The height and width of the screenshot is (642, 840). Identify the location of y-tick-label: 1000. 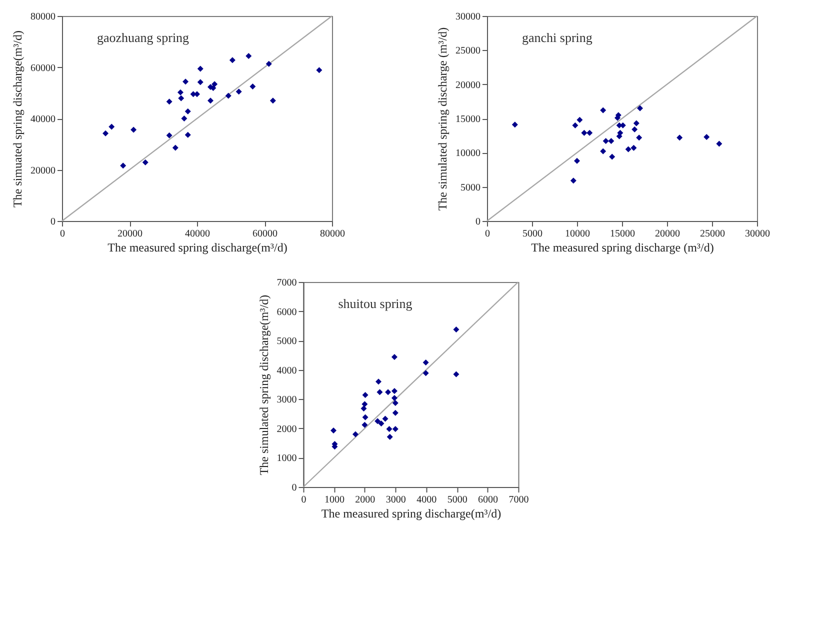
(286, 458).